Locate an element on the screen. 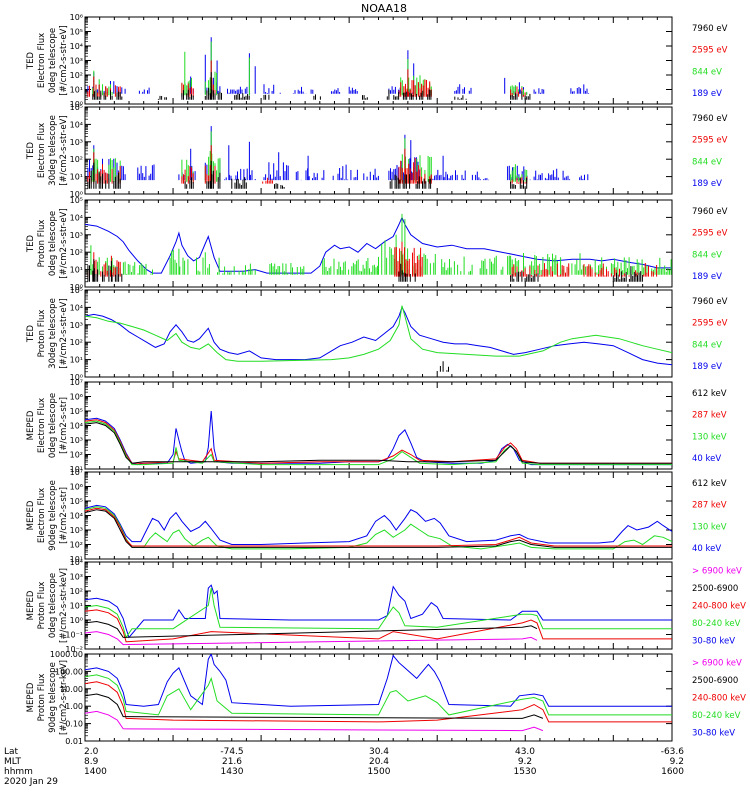  legend-entry: 30-80 keV is located at coordinates (713, 641).